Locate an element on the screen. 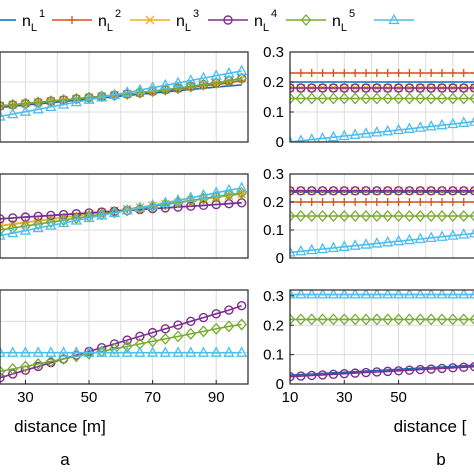 This screenshot has width=474, height=474. column-label-a: a is located at coordinates (65, 459).